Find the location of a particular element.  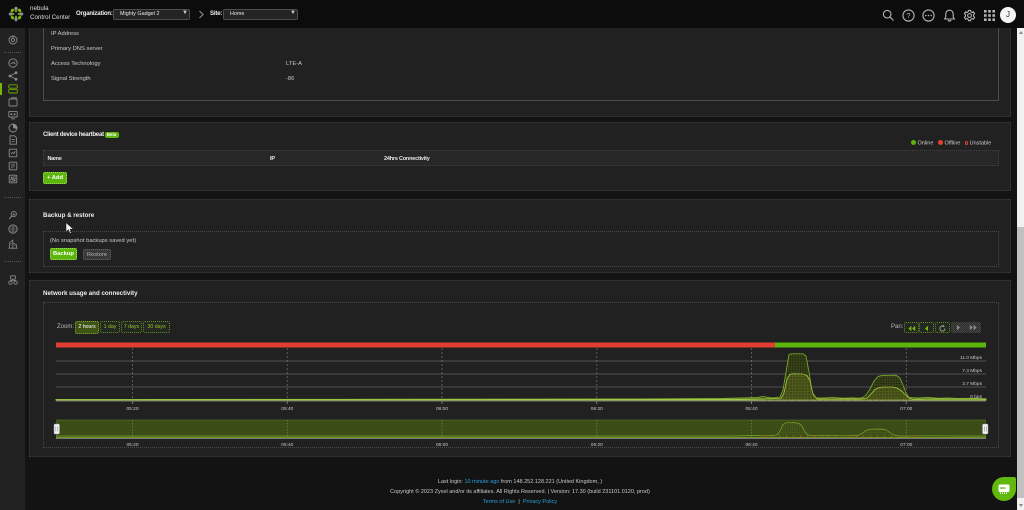

svg-text: 7.3 Mbps is located at coordinates (972, 371).